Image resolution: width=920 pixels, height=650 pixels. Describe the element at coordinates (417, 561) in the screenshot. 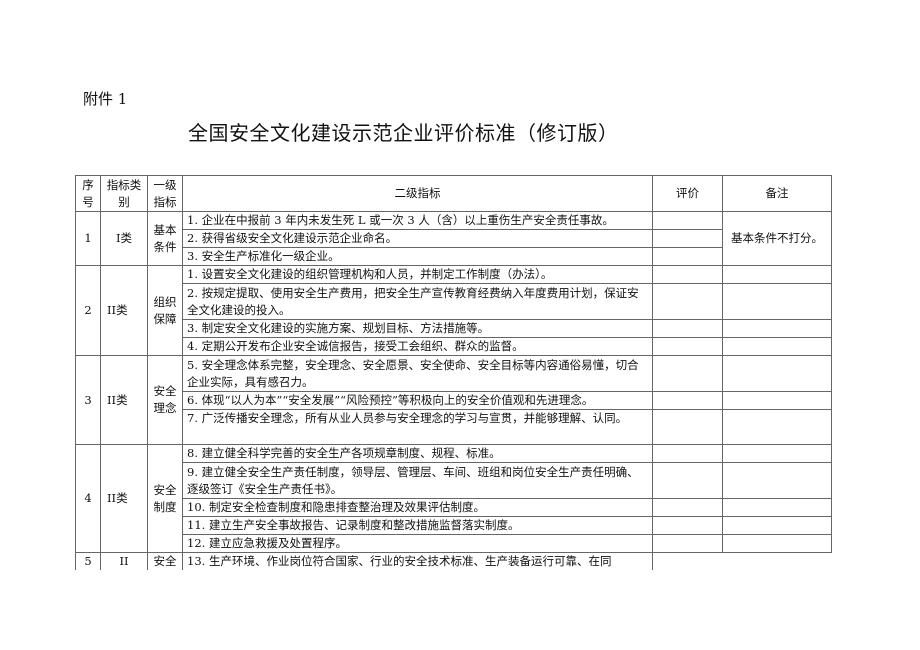

I see `level2-cell: 13. 生产环境、作业岗位符合国家、行业的安全技术标准、生产装备运行可靠、在同` at that location.